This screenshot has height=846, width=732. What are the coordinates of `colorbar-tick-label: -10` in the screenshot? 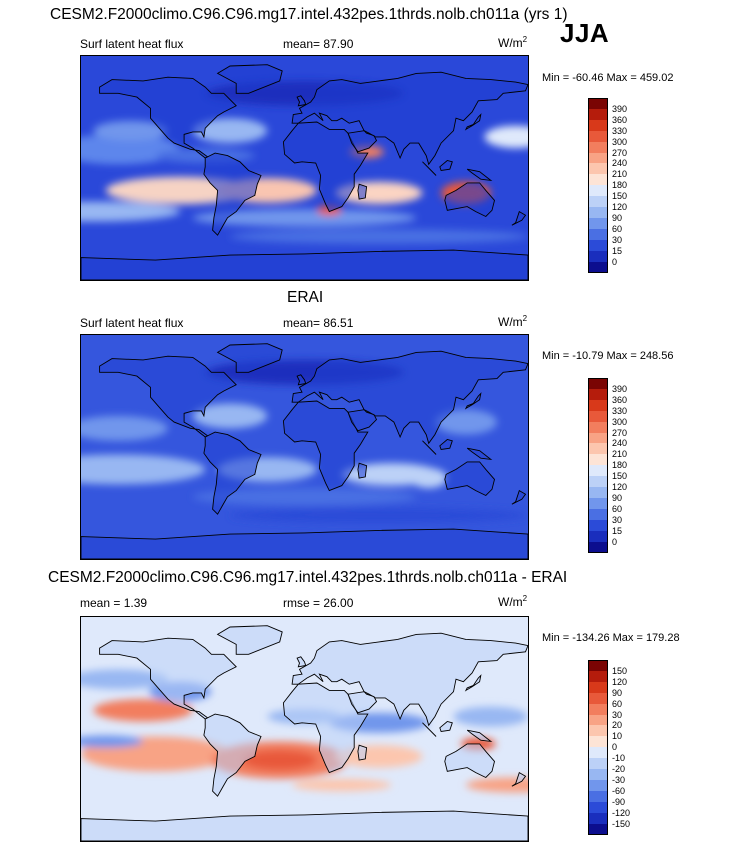 It's located at (619, 758).